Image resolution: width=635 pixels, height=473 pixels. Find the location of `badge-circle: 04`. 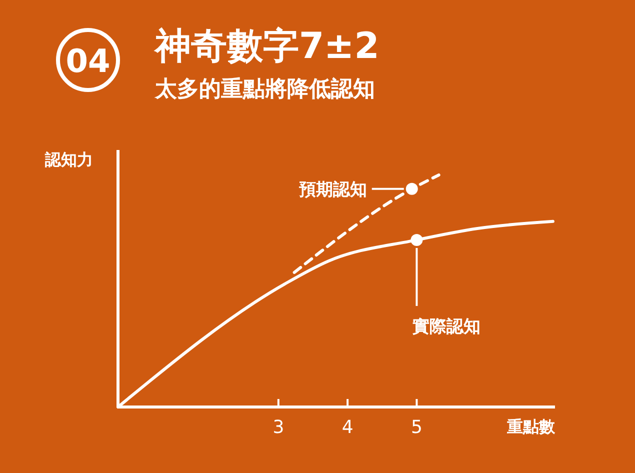

badge-circle: 04 is located at coordinates (88, 60).